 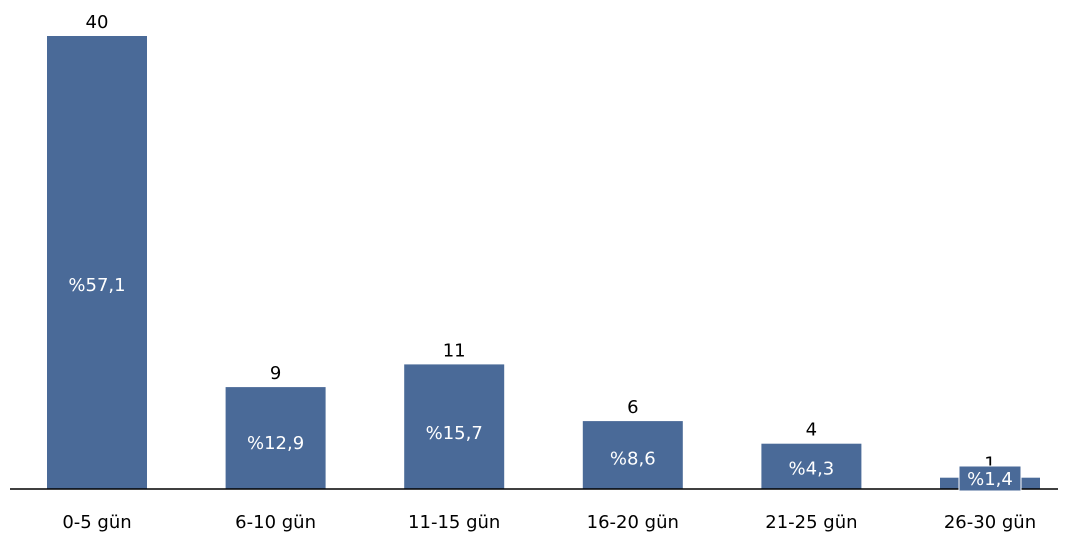 I want to click on x-tick-label-4: 21-25 gün, so click(x=811, y=522).